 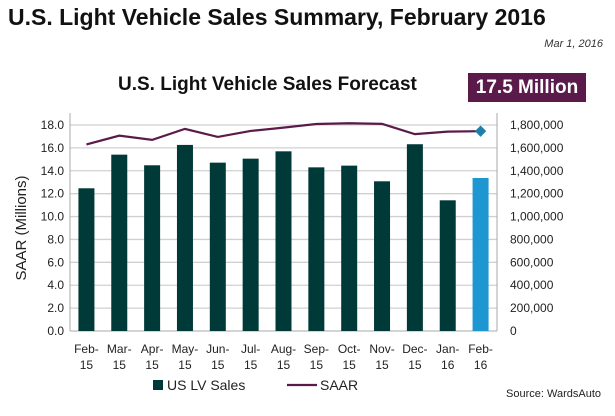 What do you see at coordinates (267, 84) in the screenshot?
I see `chart-title: U.S. Light Vehicle Sales Forecast` at bounding box center [267, 84].